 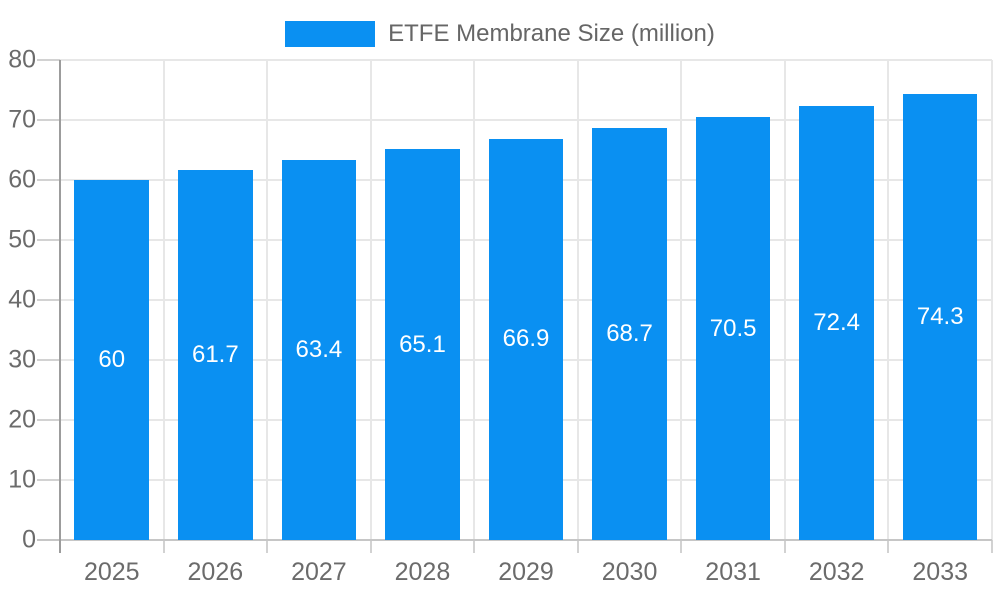 I want to click on bar-value-label: 66.9, so click(x=526, y=339).